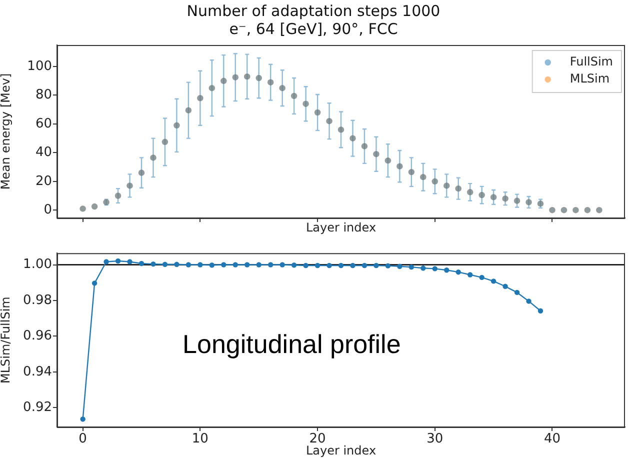 Image resolution: width=629 pixels, height=458 pixels. What do you see at coordinates (435, 439) in the screenshot?
I see `x-tick-label: 30` at bounding box center [435, 439].